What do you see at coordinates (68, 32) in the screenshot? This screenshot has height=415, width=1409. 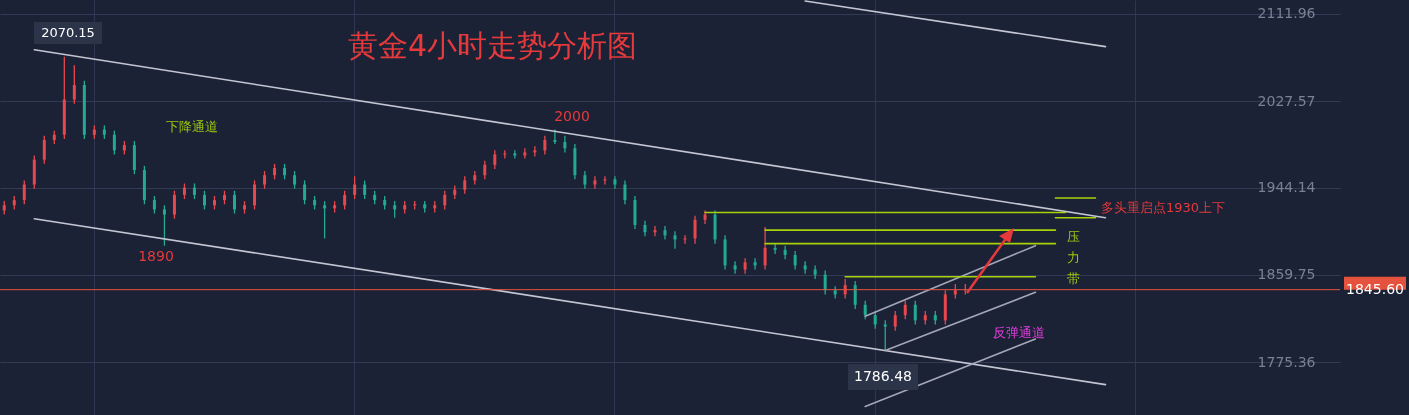 I see `annotation: 2070.15` at bounding box center [68, 32].